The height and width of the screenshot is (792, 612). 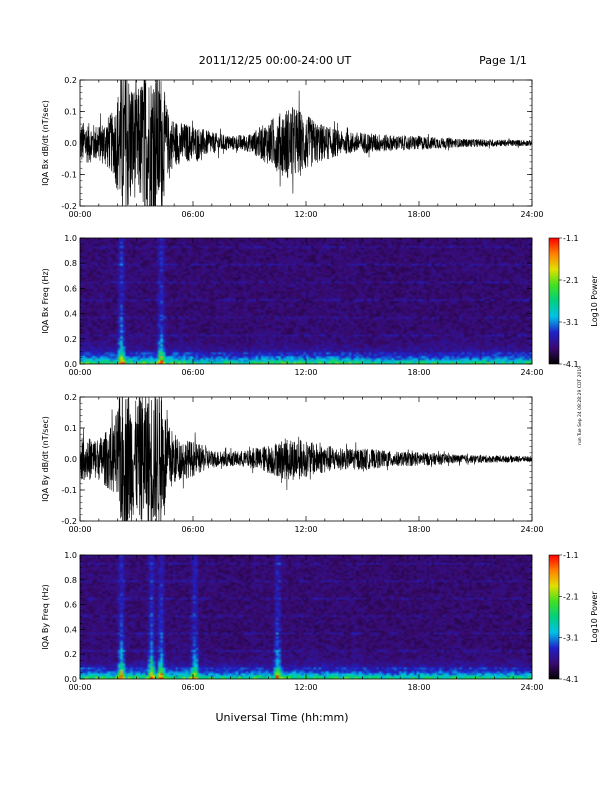 I want to click on run-stamp: run Tue Sep 24 08:28:29 CDT 2019, so click(x=580, y=405).